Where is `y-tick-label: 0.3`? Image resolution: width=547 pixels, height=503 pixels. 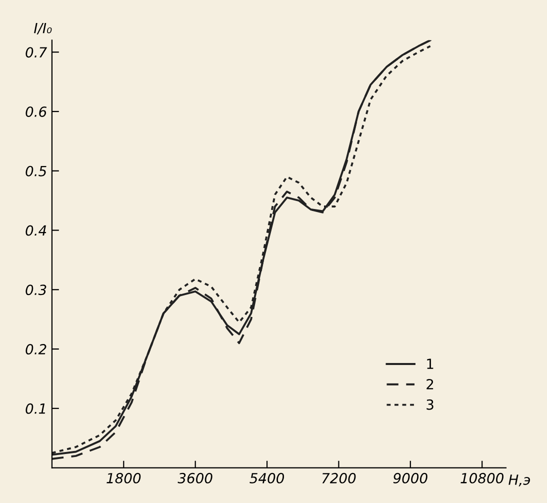 y-tick-label: 0.3 is located at coordinates (36, 290).